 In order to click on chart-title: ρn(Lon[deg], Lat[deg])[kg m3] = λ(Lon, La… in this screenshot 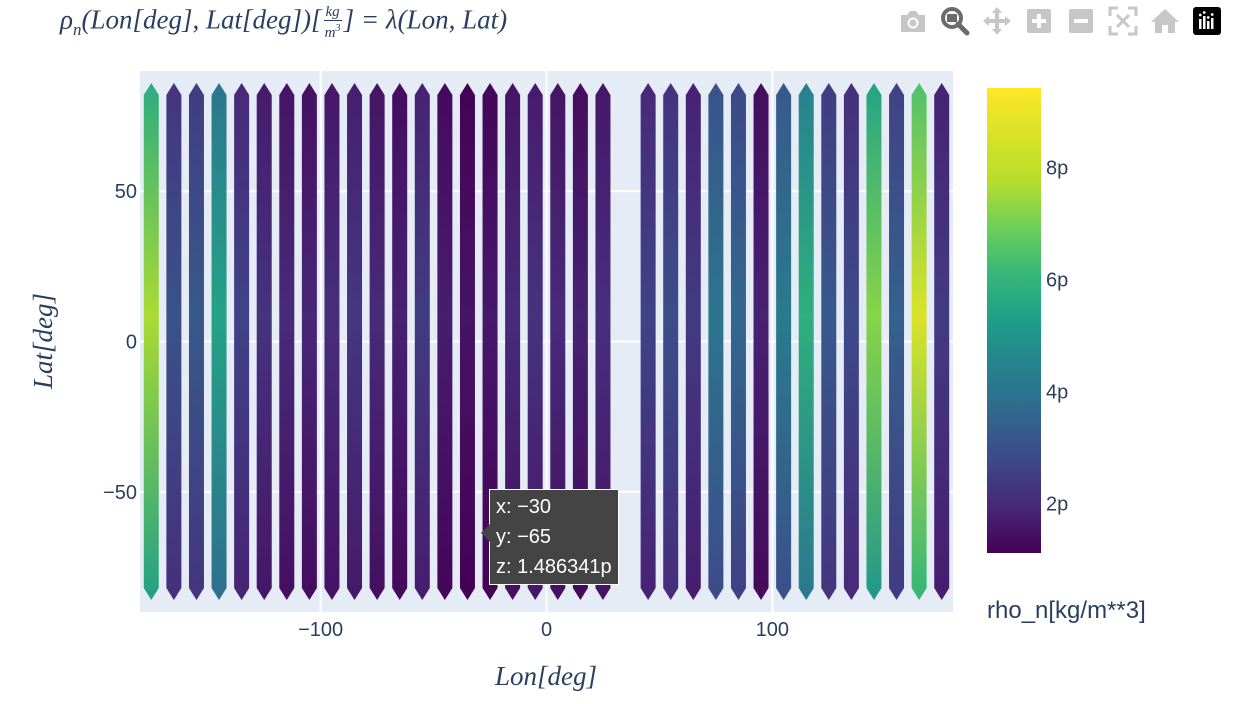, I will do `click(283, 22)`.